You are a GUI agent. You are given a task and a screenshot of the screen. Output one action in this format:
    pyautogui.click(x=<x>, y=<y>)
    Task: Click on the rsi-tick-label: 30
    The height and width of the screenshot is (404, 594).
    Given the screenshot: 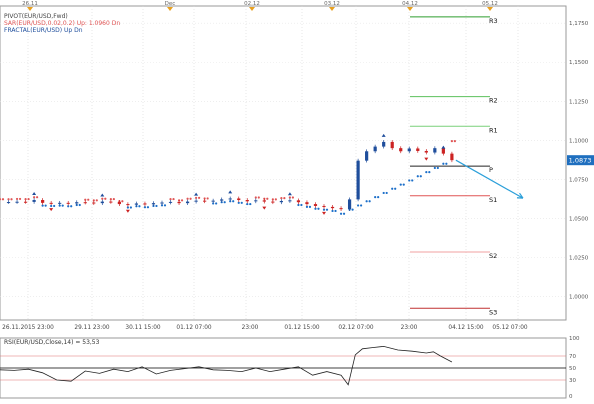 What is the action you would take?
    pyautogui.click(x=572, y=381)
    